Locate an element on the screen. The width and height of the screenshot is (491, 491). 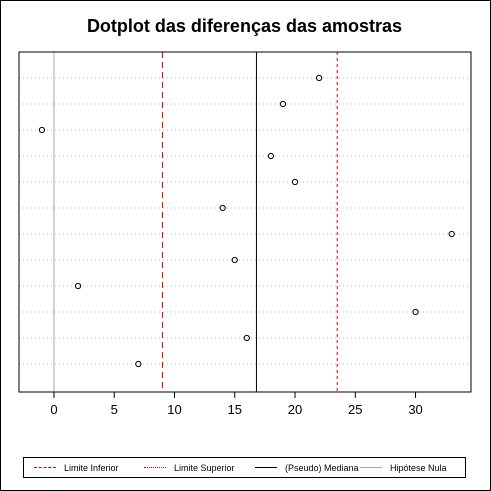
legend-swatch-limite-inferior is located at coordinates (45, 467).